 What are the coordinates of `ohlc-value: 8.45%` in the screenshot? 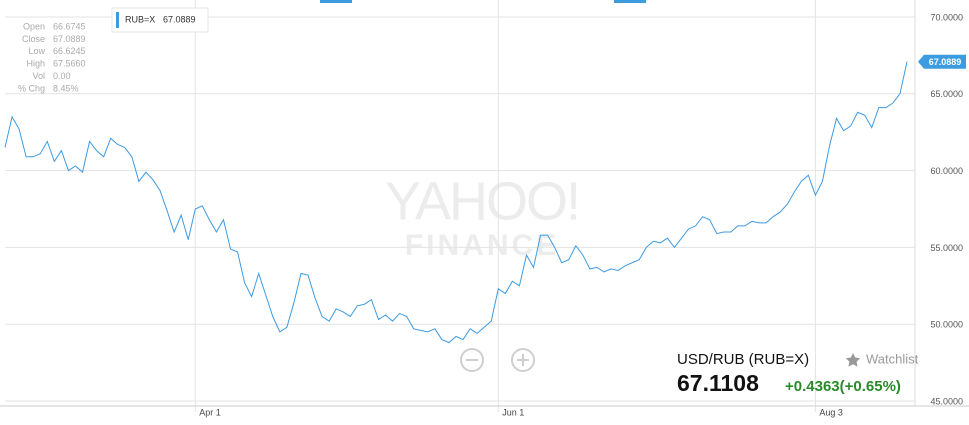 It's located at (66, 88).